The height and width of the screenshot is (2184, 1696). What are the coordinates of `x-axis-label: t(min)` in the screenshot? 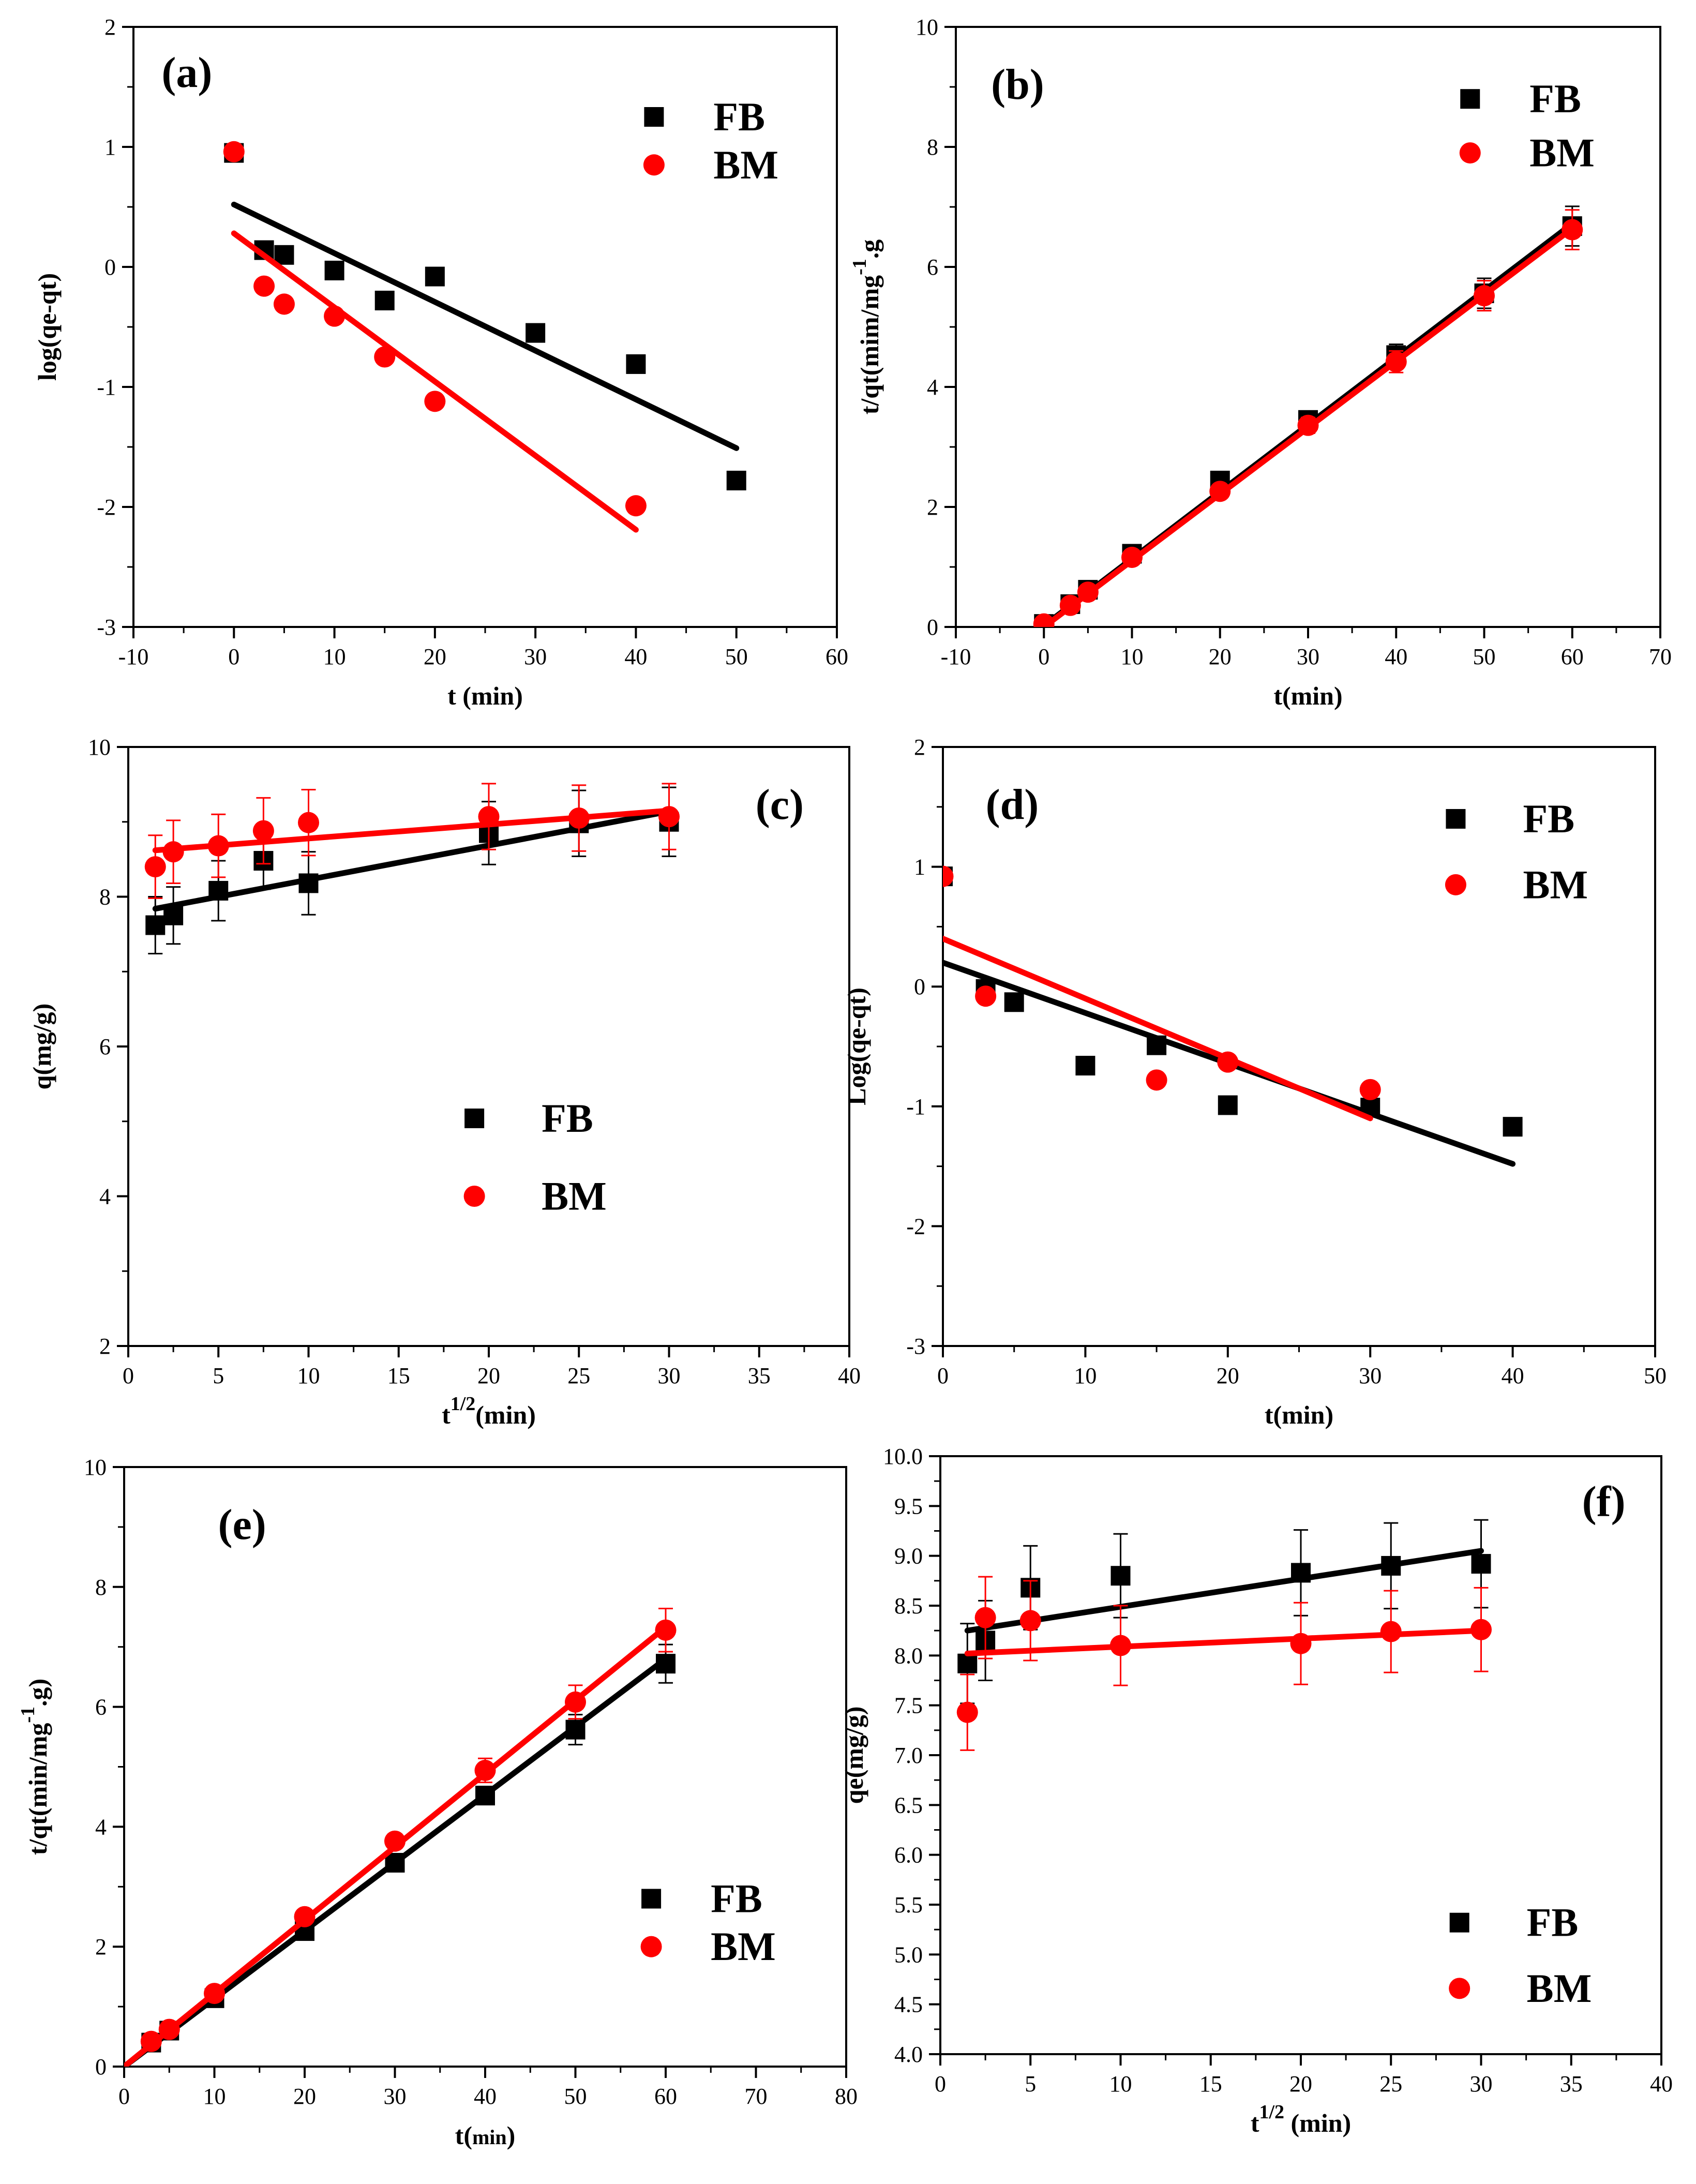 It's located at (485, 2135).